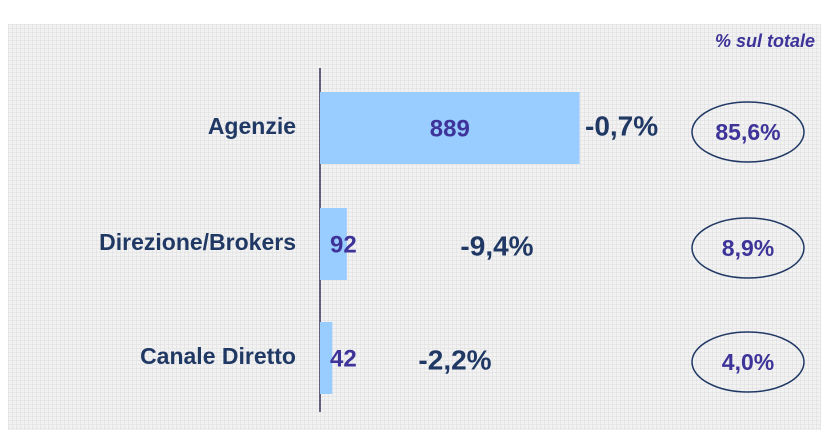  What do you see at coordinates (454, 359) in the screenshot?
I see `change-label: -2,2%` at bounding box center [454, 359].